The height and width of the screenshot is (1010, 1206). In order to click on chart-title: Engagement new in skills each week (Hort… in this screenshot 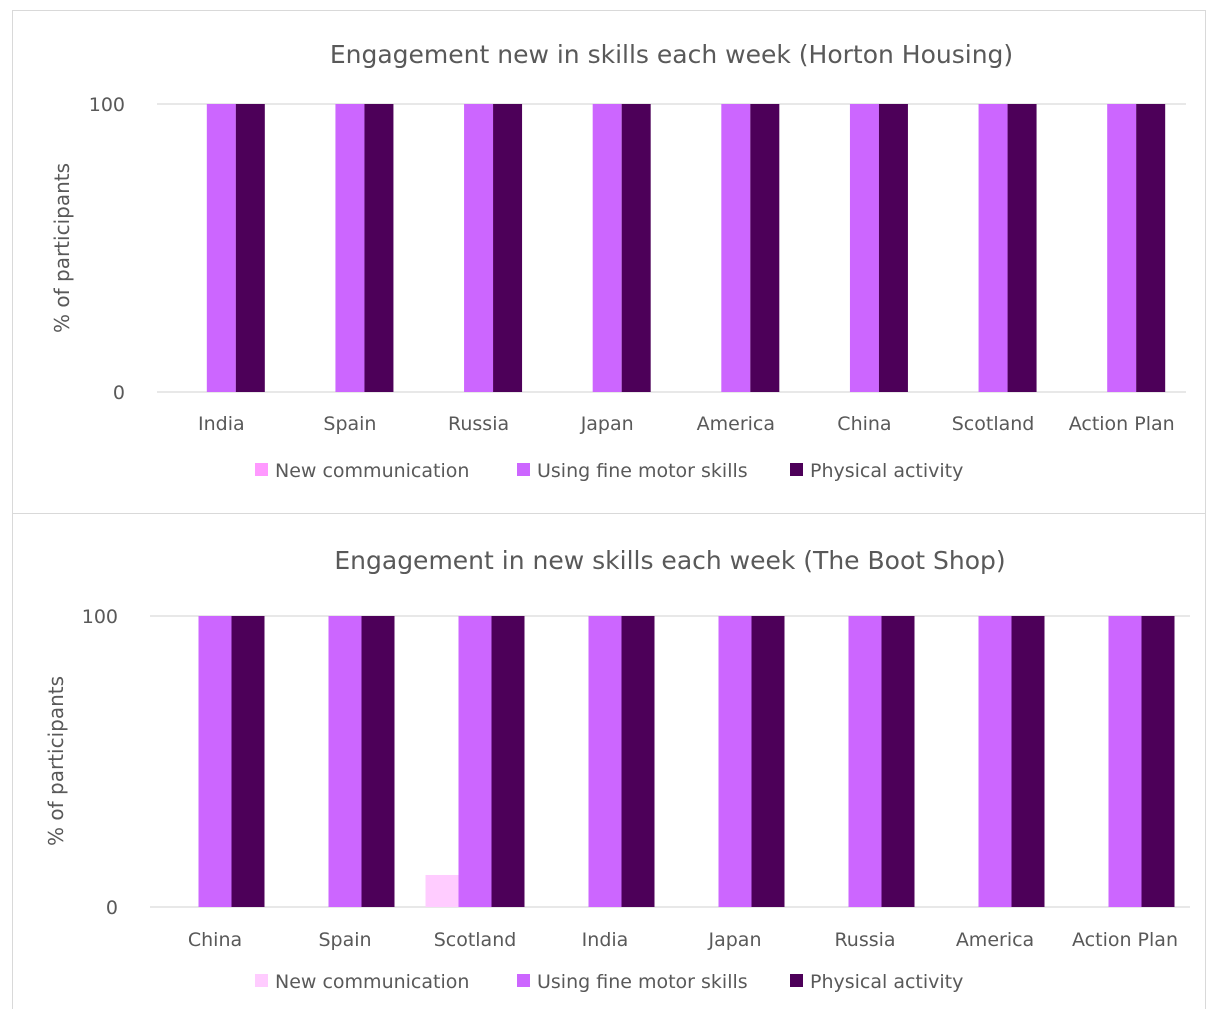, I will do `click(671, 54)`.